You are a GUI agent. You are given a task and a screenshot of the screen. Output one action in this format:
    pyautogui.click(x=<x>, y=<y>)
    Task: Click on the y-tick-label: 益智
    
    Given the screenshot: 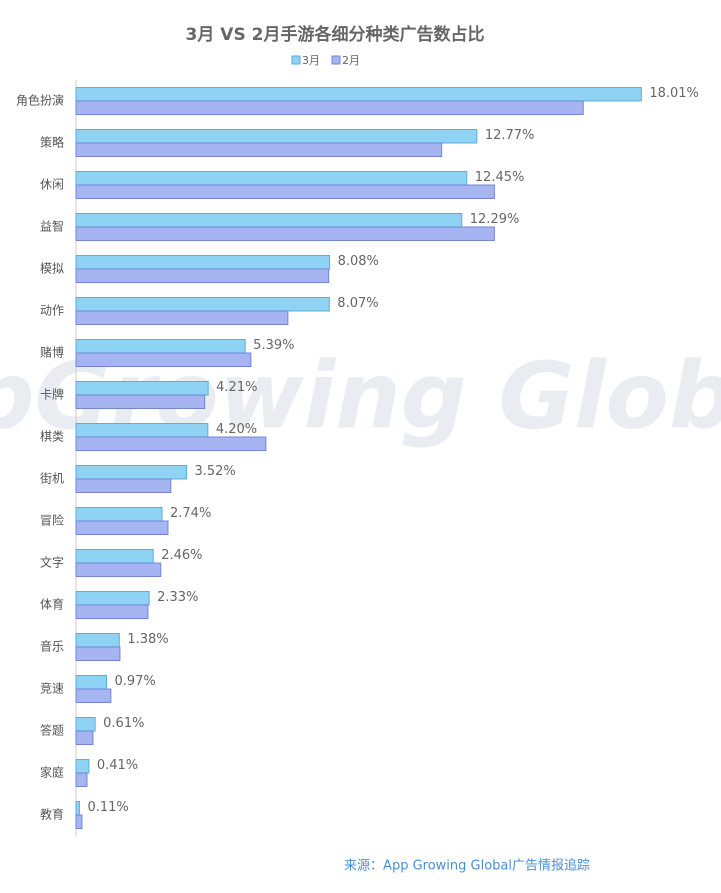 What is the action you would take?
    pyautogui.click(x=52, y=226)
    